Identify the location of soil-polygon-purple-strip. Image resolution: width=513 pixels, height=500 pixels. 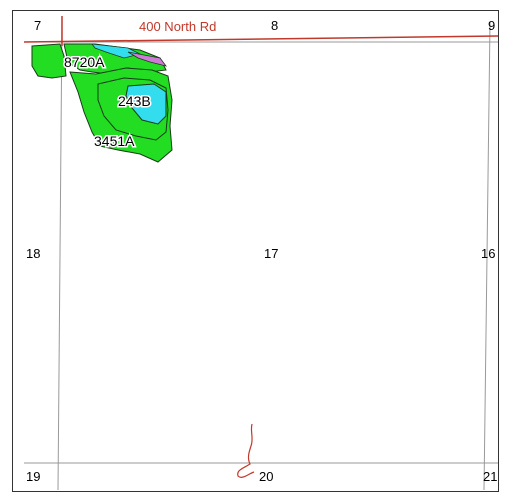
(147, 59).